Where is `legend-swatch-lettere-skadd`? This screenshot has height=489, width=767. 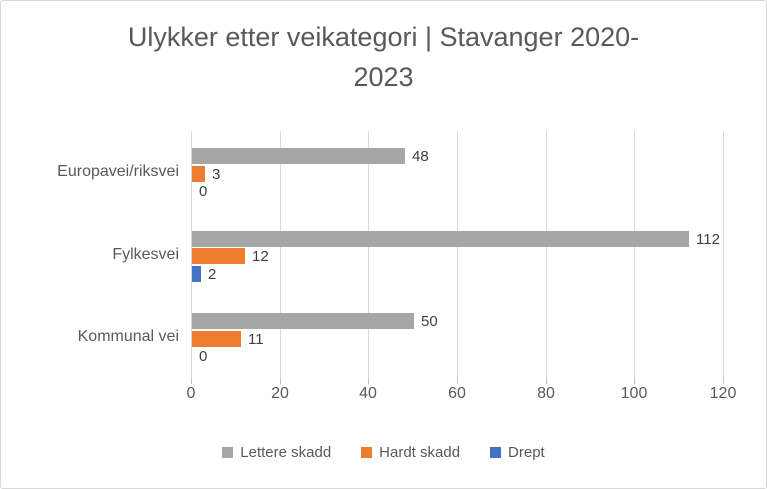 legend-swatch-lettere-skadd is located at coordinates (228, 452).